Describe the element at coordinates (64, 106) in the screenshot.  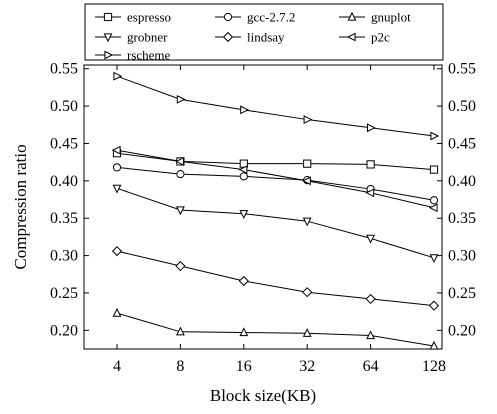
I see `y-tick-label-left: 0.50` at that location.